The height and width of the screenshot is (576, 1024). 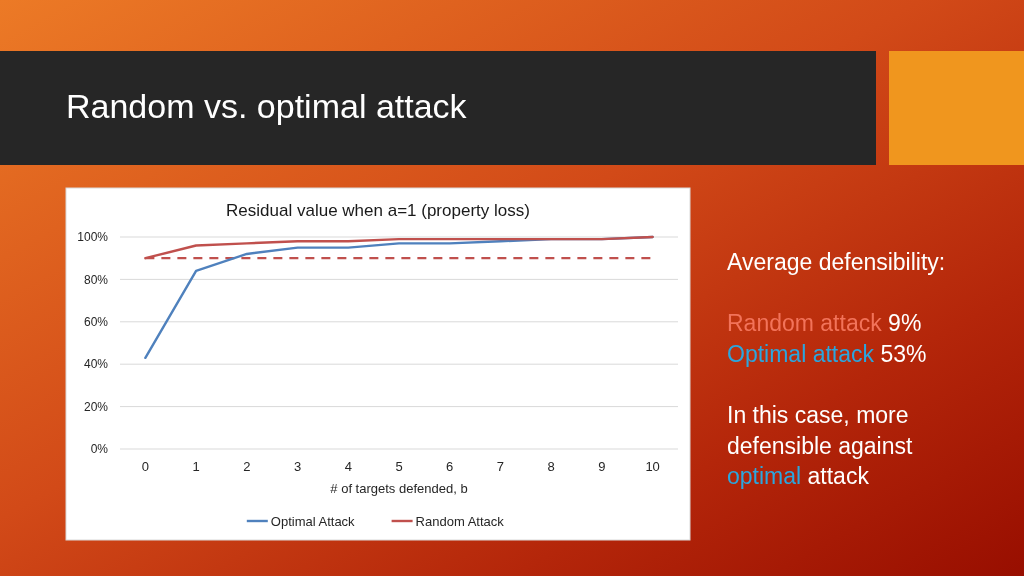 What do you see at coordinates (145, 466) in the screenshot?
I see `x-tick-label: 0` at bounding box center [145, 466].